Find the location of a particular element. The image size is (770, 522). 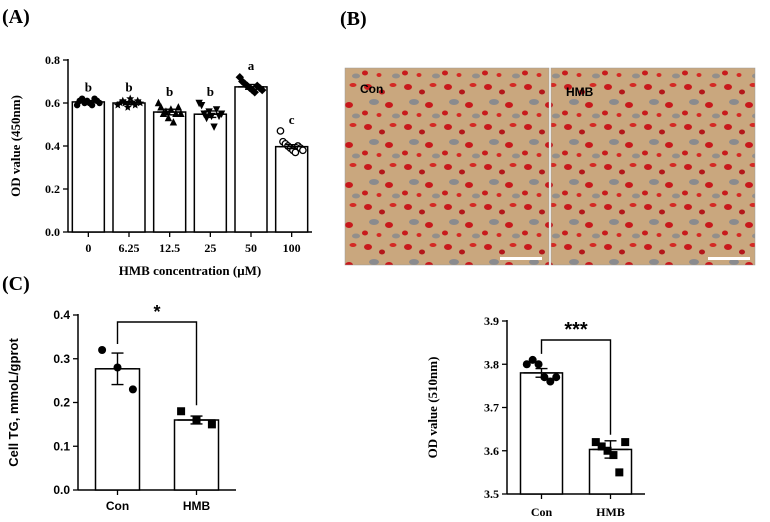

x-tick-label: 100 is located at coordinates (292, 248).